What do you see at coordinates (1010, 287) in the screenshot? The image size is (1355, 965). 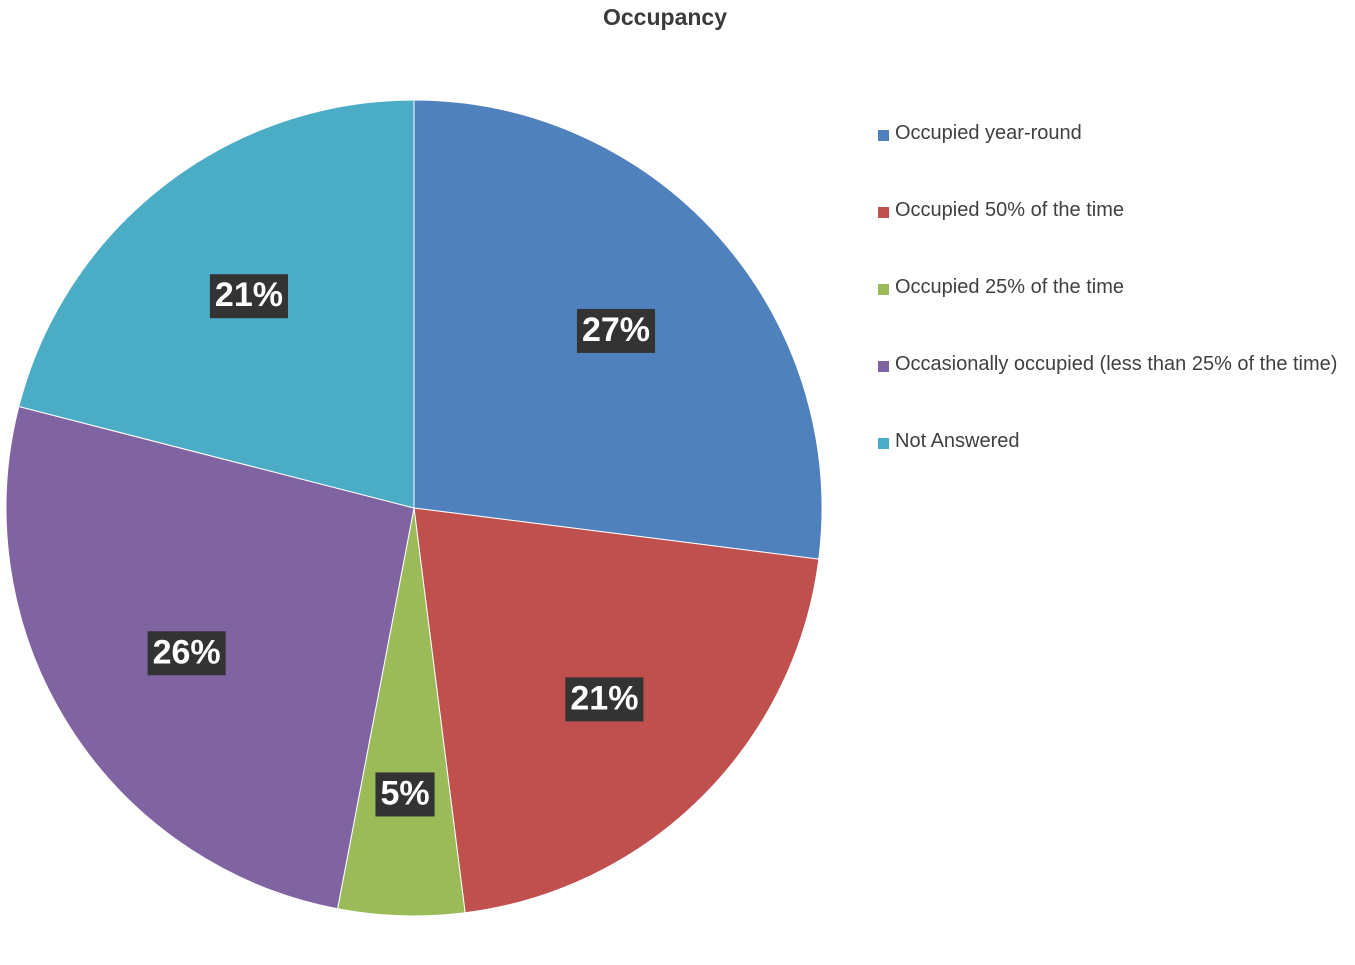 I see `legend-label: Occupied 25% of the time` at bounding box center [1010, 287].